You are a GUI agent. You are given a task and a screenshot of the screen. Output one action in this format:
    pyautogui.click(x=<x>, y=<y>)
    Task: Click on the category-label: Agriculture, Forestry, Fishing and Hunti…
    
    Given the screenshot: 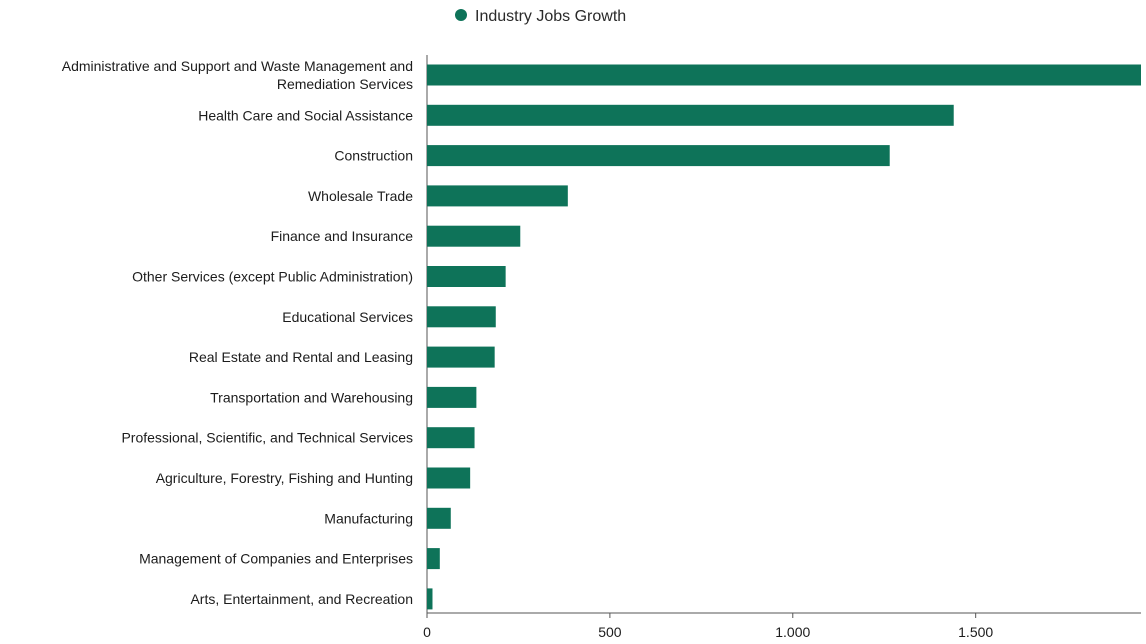 What is the action you would take?
    pyautogui.click(x=284, y=478)
    